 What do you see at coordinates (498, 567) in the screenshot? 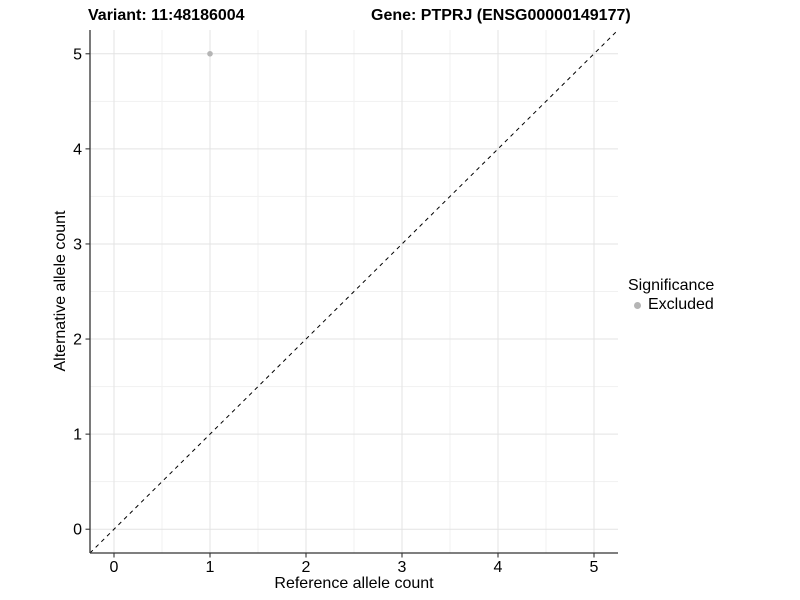
I see `x-tick-label: 4` at bounding box center [498, 567].